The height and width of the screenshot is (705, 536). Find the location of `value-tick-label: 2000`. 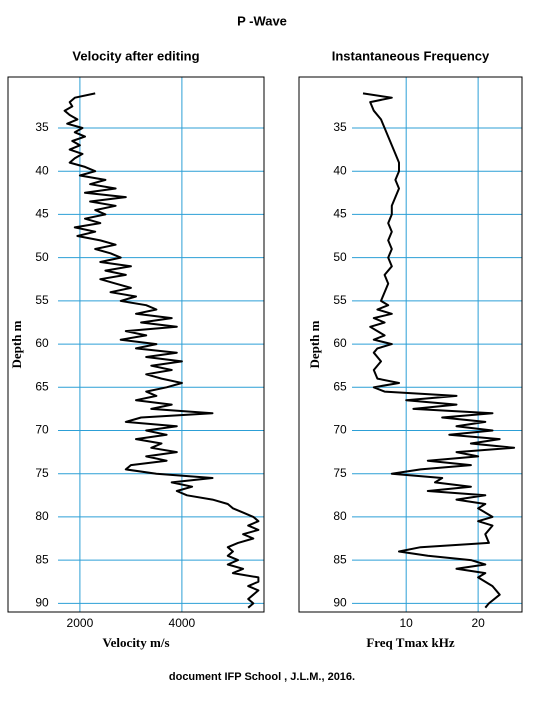

value-tick-label: 2000 is located at coordinates (80, 623).